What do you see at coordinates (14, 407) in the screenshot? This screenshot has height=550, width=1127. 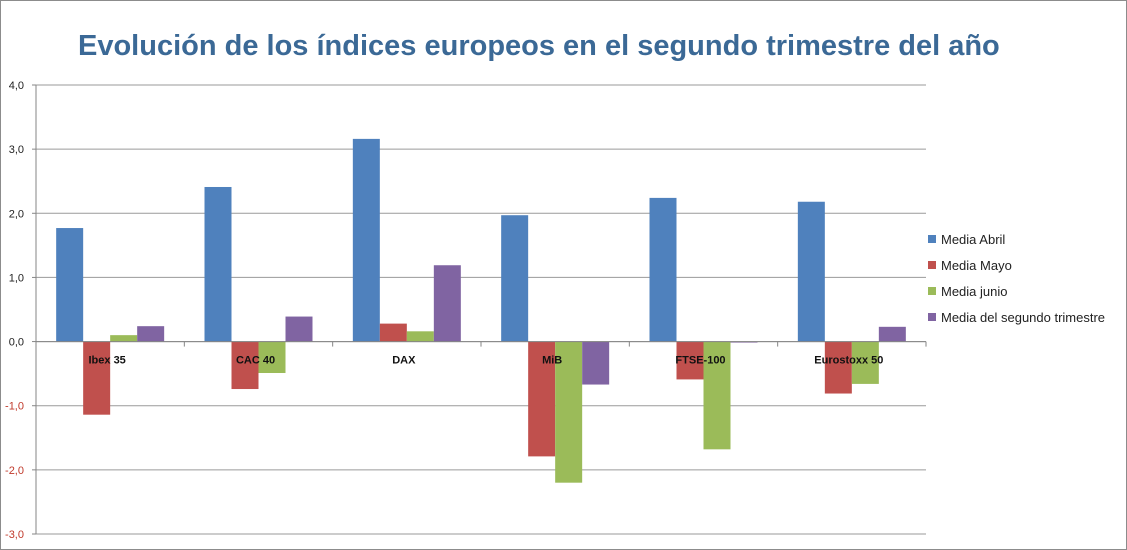 I see `y-tick-label: -1,0` at bounding box center [14, 407].